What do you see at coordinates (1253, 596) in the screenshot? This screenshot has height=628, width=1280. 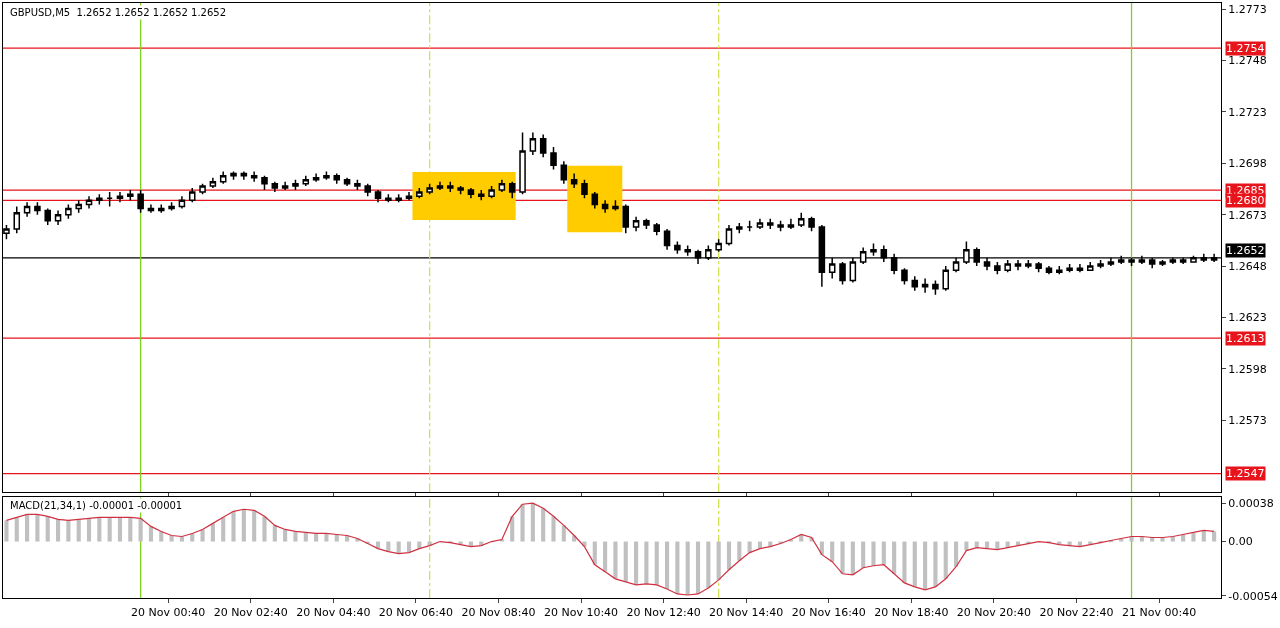 I see `y-tick-label: -0.00054` at bounding box center [1253, 596].